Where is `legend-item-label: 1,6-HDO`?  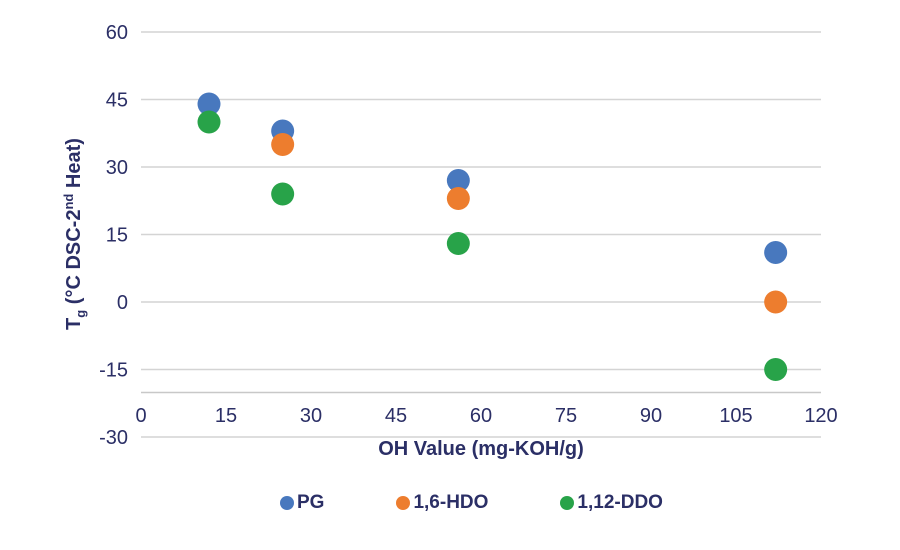 legend-item-label: 1,6-HDO is located at coordinates (451, 502).